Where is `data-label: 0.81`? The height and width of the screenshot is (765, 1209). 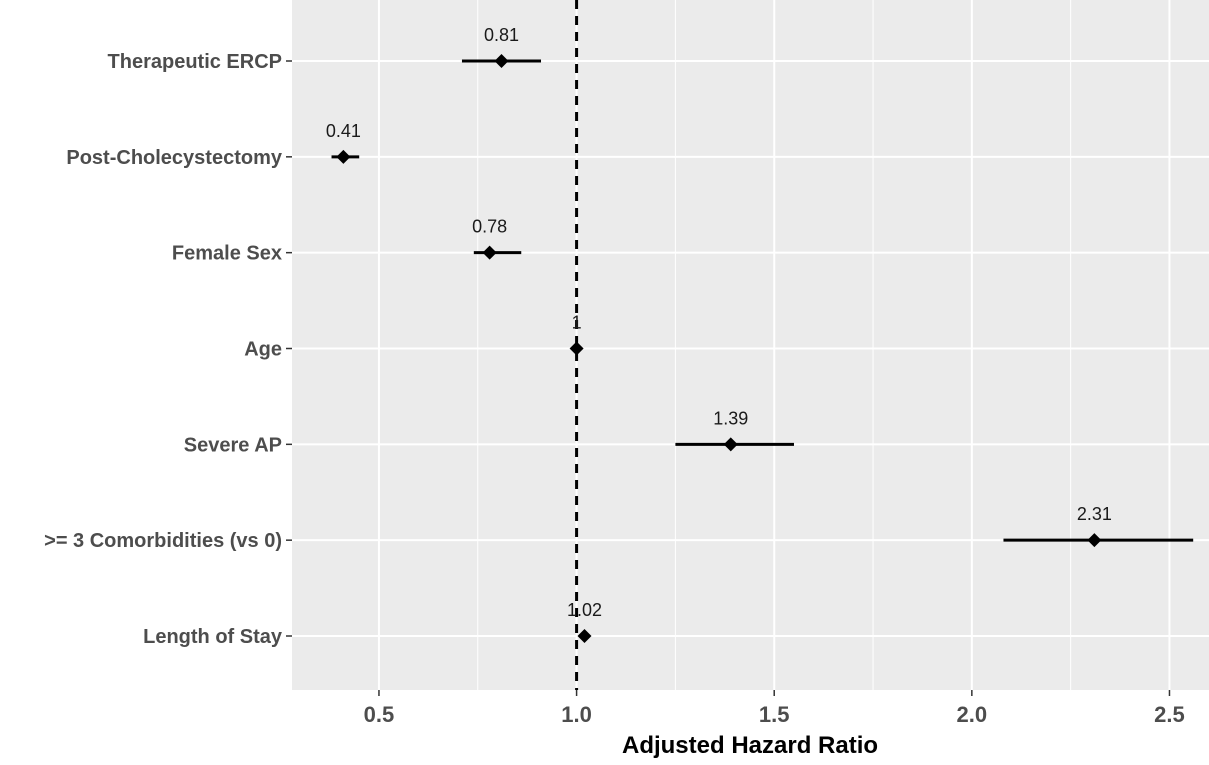 data-label: 0.81 is located at coordinates (501, 35).